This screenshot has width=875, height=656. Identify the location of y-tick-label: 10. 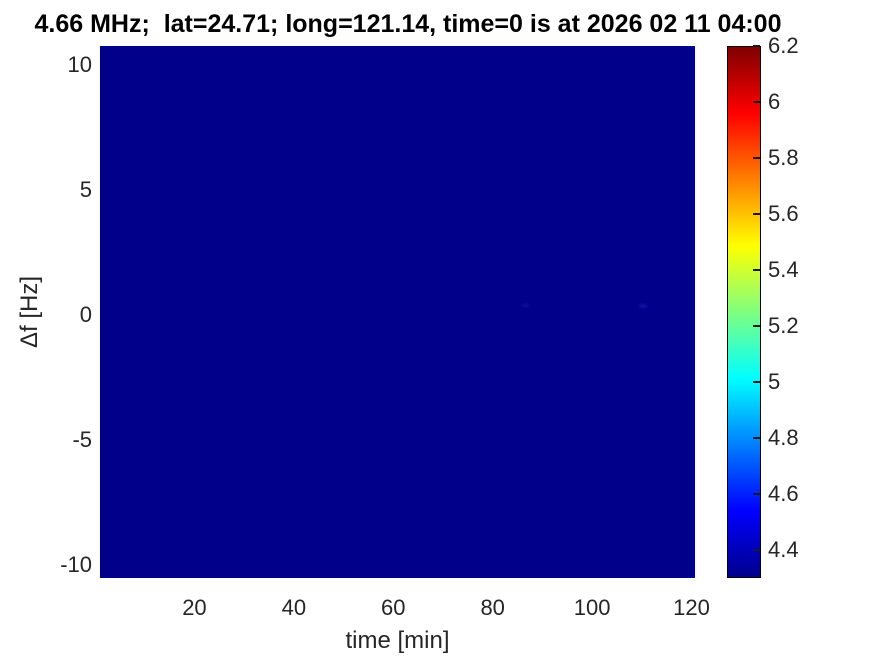
(79, 64).